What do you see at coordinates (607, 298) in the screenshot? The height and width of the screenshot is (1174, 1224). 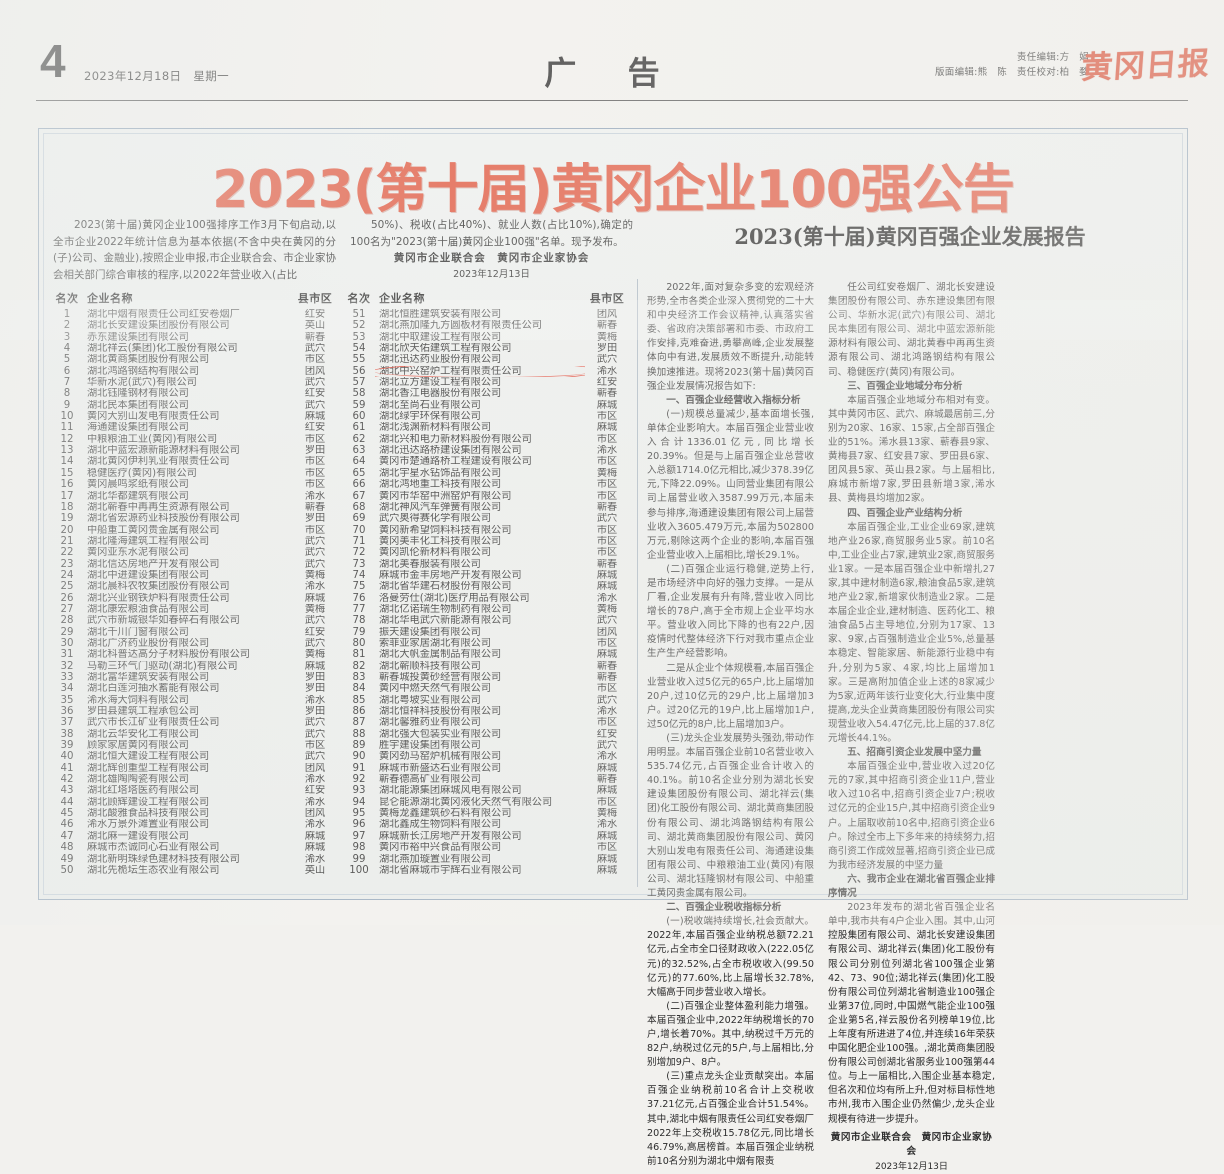 I see `header-area: 县市区` at bounding box center [607, 298].